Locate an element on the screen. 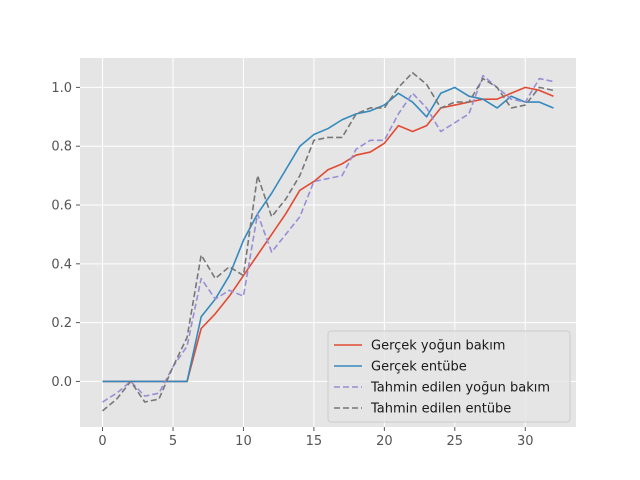  x-tick-label: 15 is located at coordinates (314, 441).